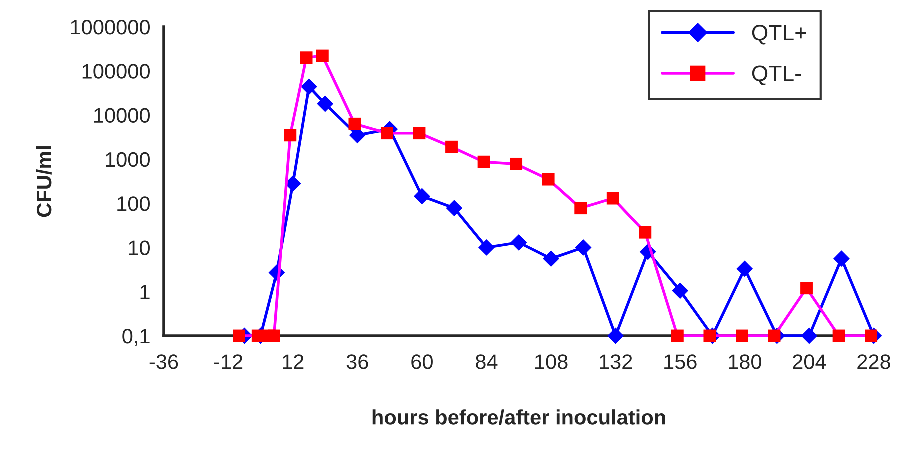 This screenshot has width=908, height=451. What do you see at coordinates (134, 204) in the screenshot?
I see `y-tick-label: 100` at bounding box center [134, 204].